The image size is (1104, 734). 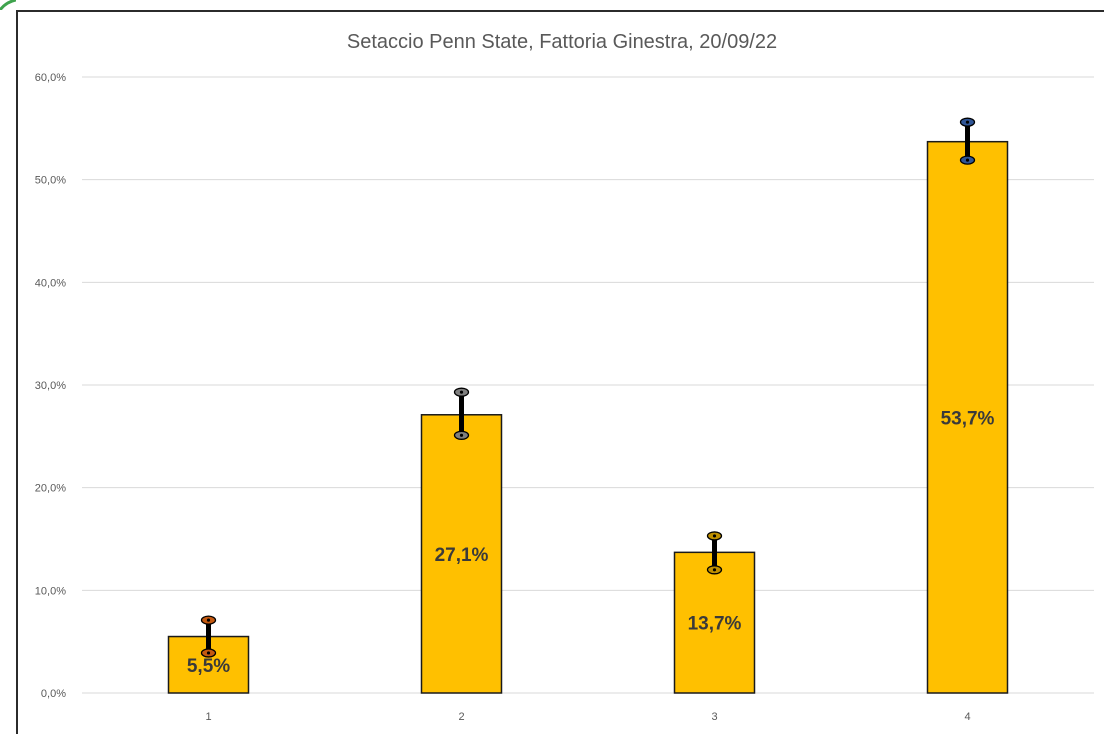 I want to click on y-tick-label: 20,0%, so click(x=50, y=489).